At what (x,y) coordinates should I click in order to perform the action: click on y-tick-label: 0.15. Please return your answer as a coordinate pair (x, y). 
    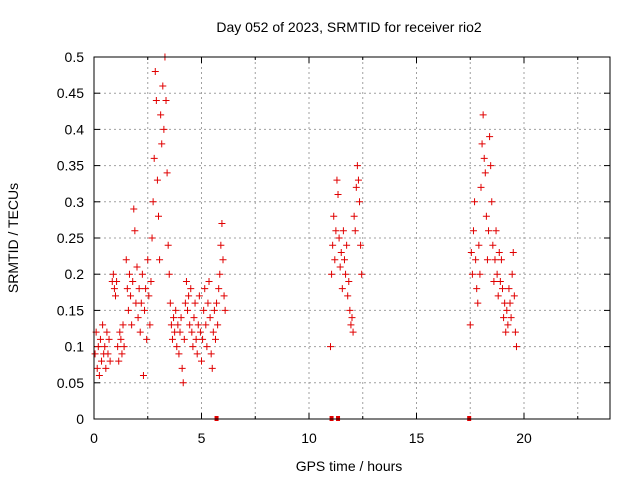
    Looking at the image, I should click on (70, 310).